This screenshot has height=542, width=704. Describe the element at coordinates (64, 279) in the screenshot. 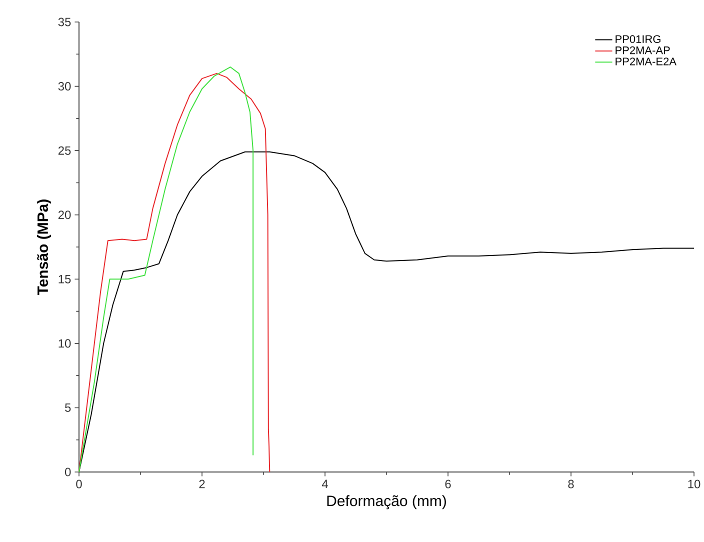

I see `y-tick-label: 15` at that location.